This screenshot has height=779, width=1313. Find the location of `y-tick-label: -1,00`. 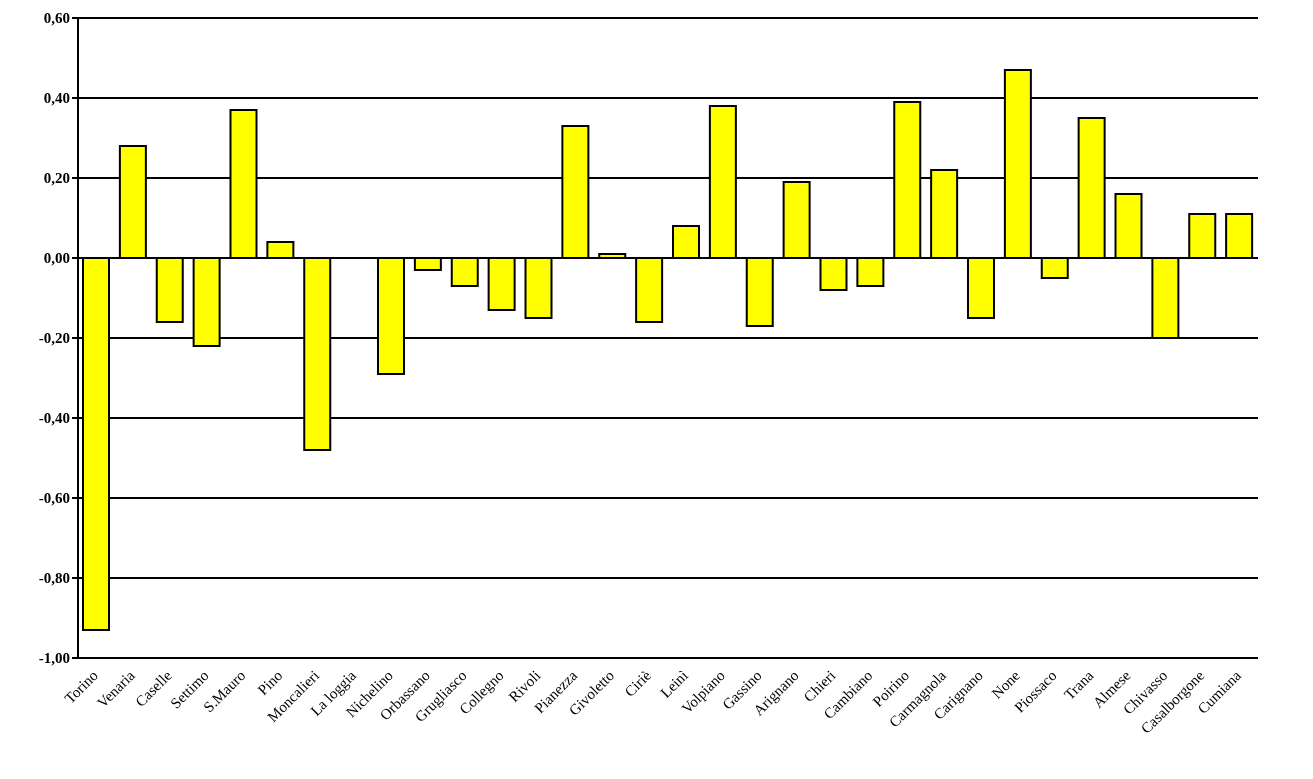

y-tick-label: -1,00 is located at coordinates (54, 658).